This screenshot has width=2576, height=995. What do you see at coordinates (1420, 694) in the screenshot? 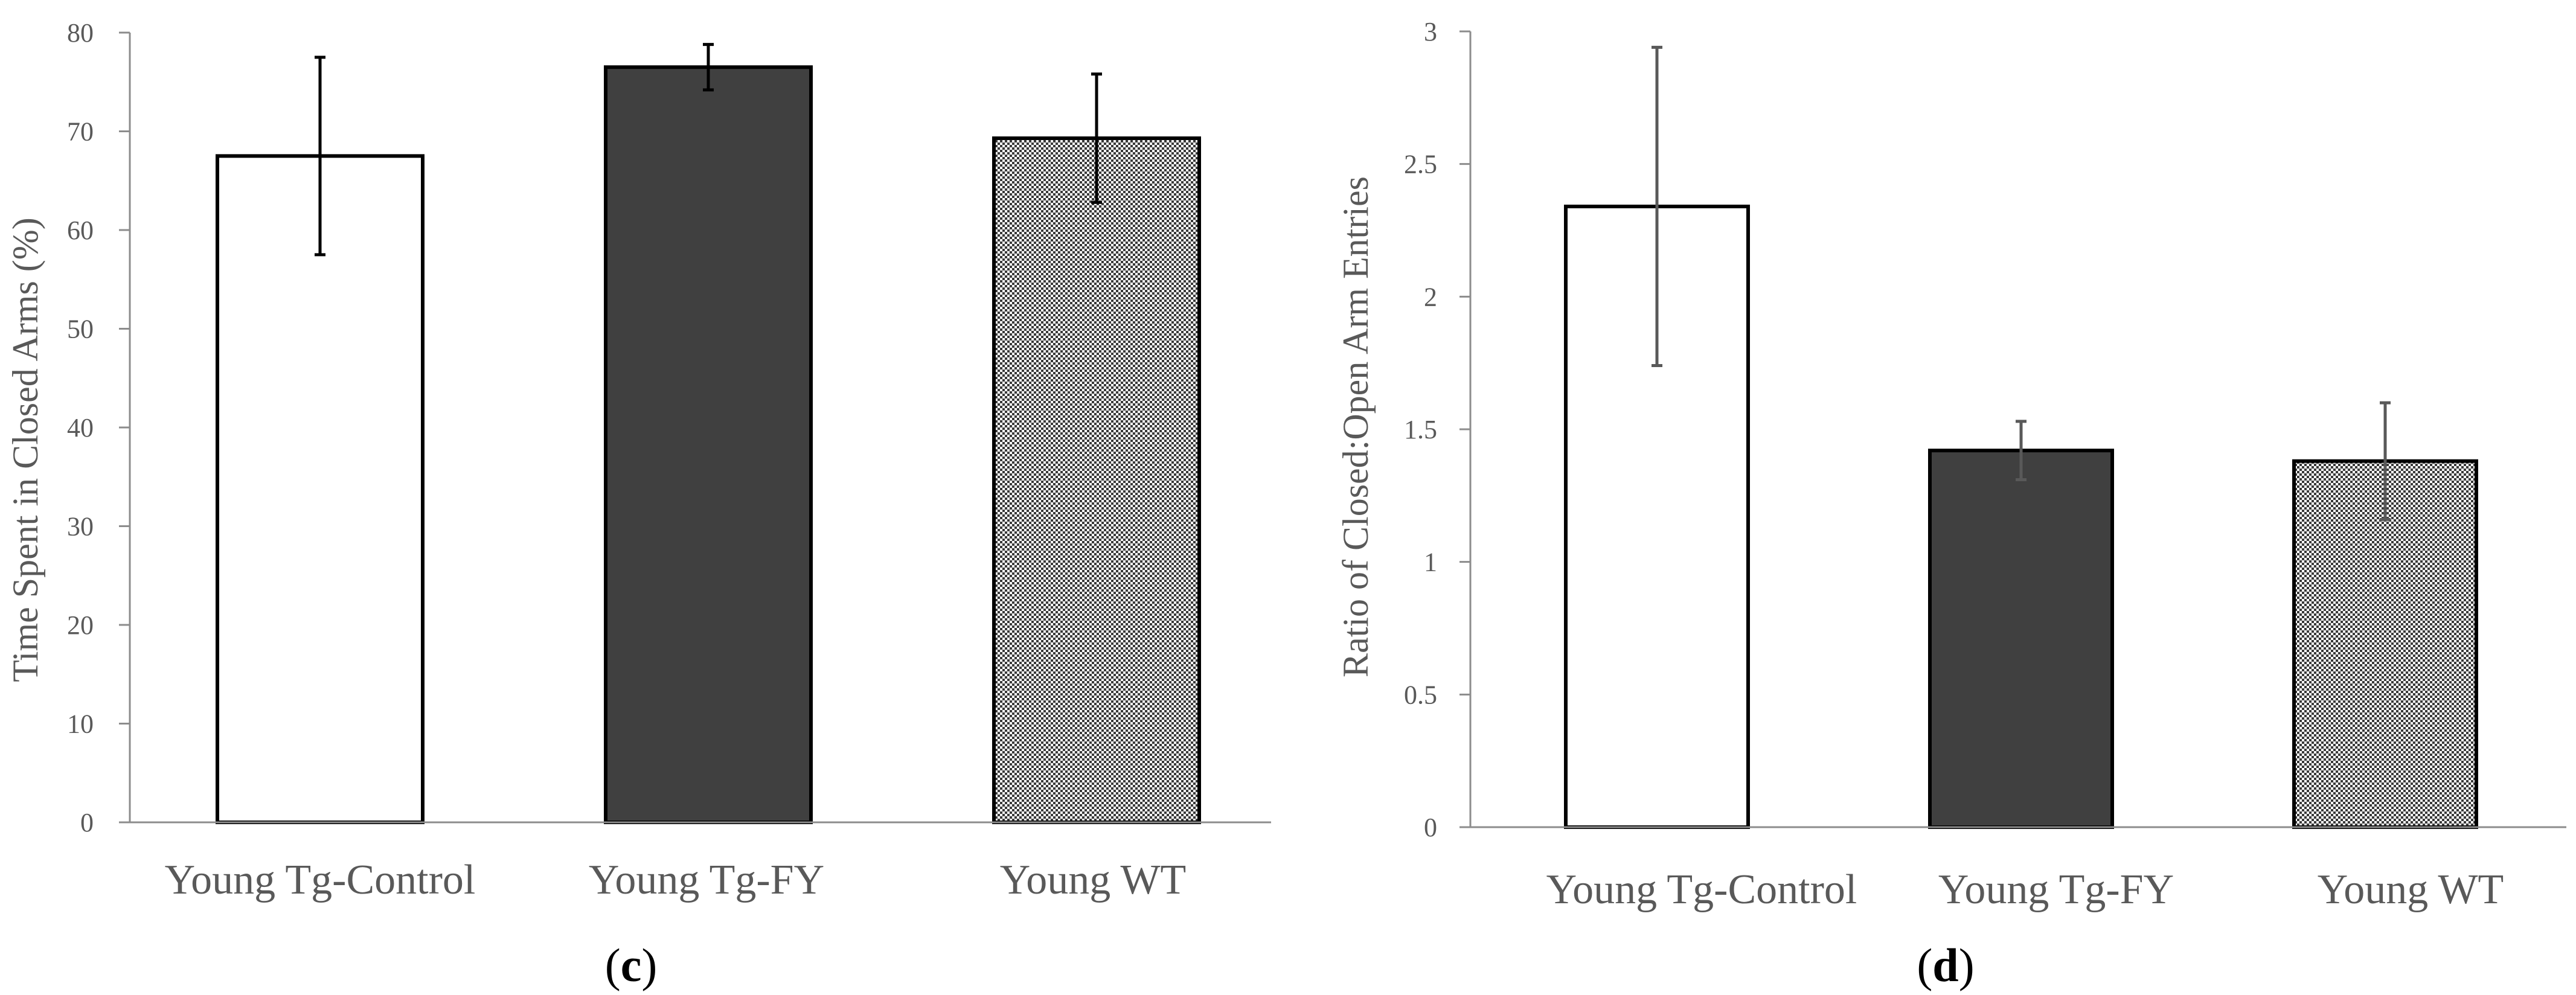
I see `y-tick-label: 0.5` at bounding box center [1420, 694].